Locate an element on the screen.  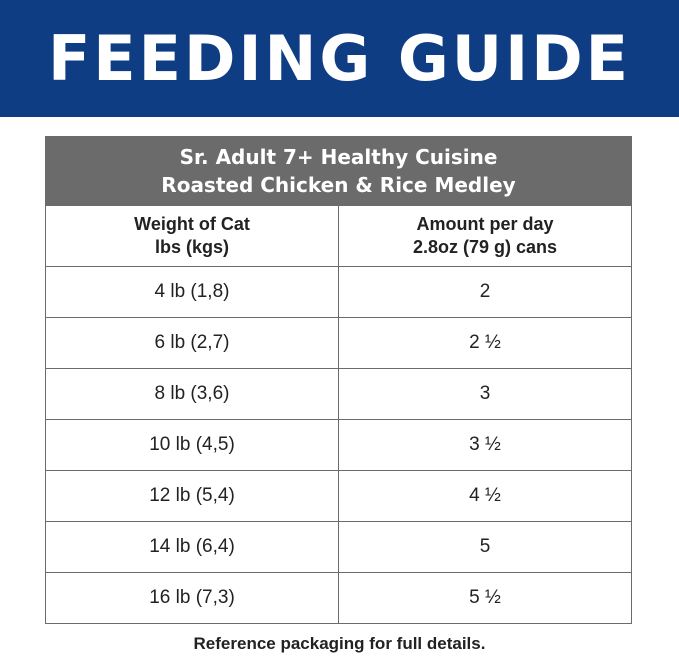
weight-cell: 10 lb (4,5) is located at coordinates (192, 444).